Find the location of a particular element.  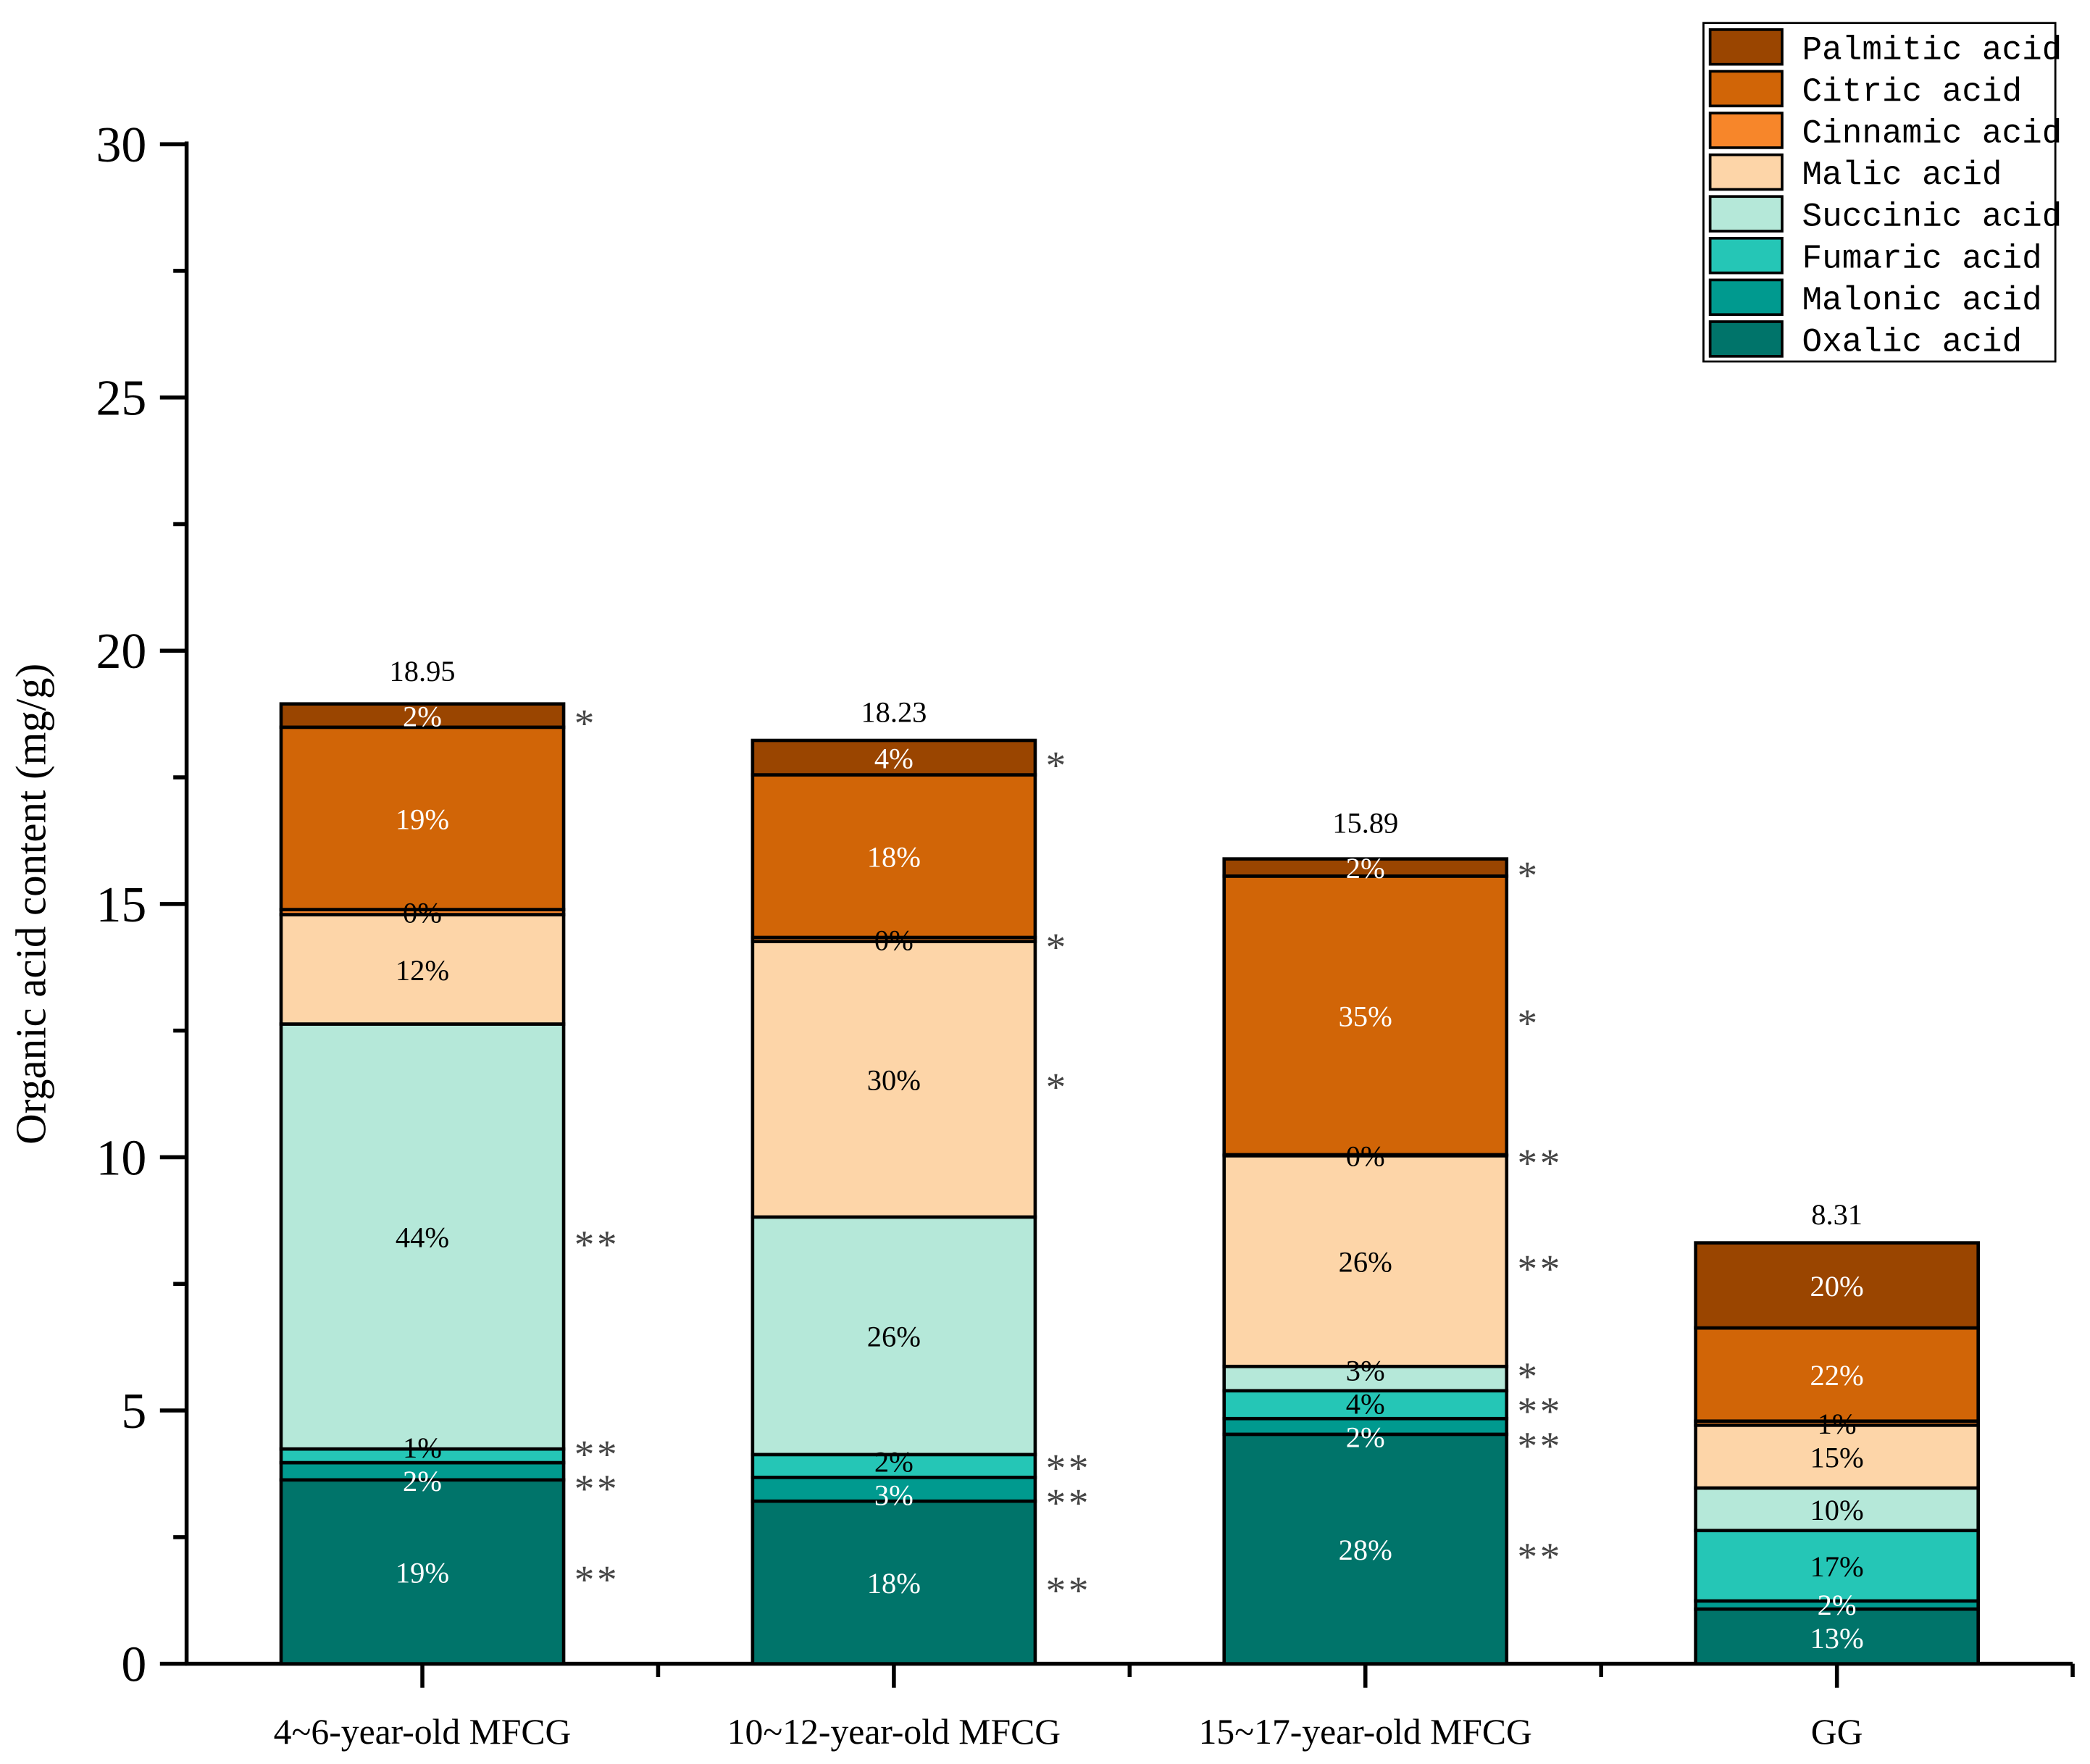

x-tick-label: GG is located at coordinates (1837, 1732).